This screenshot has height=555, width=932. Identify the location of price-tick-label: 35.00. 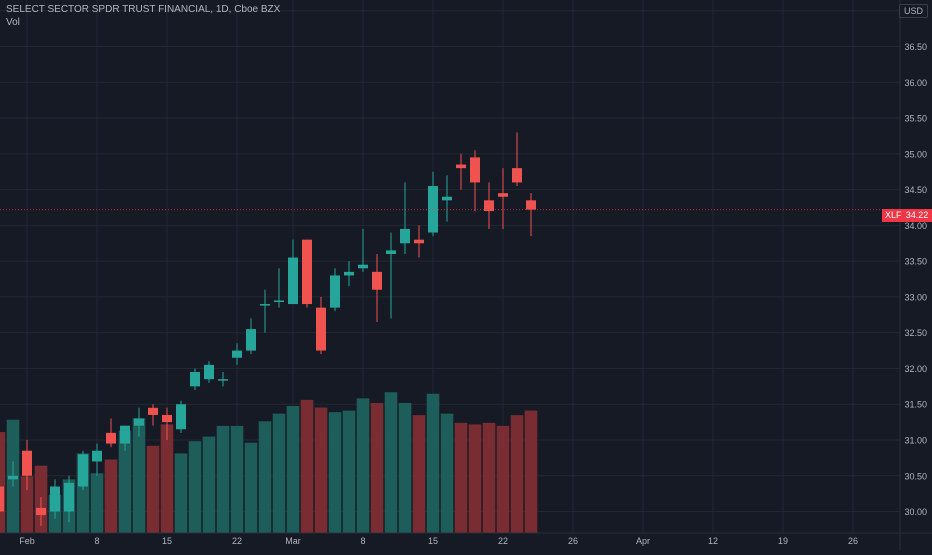
(915, 154).